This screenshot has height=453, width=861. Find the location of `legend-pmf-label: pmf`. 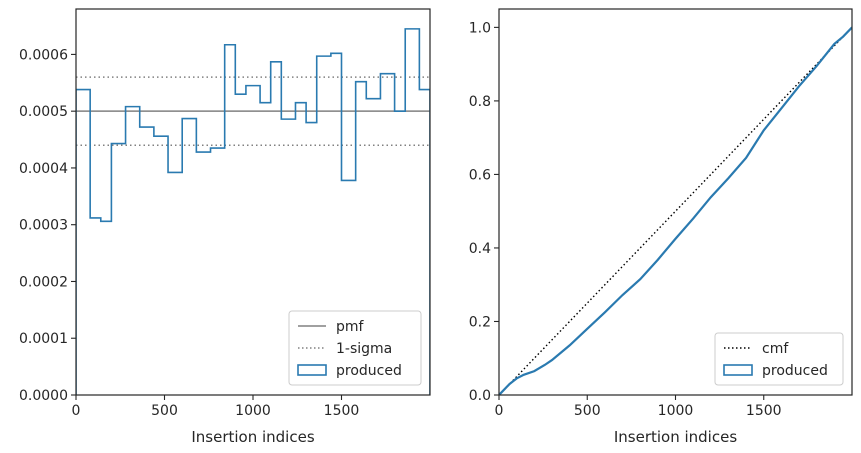

legend-pmf-label: pmf is located at coordinates (350, 327).